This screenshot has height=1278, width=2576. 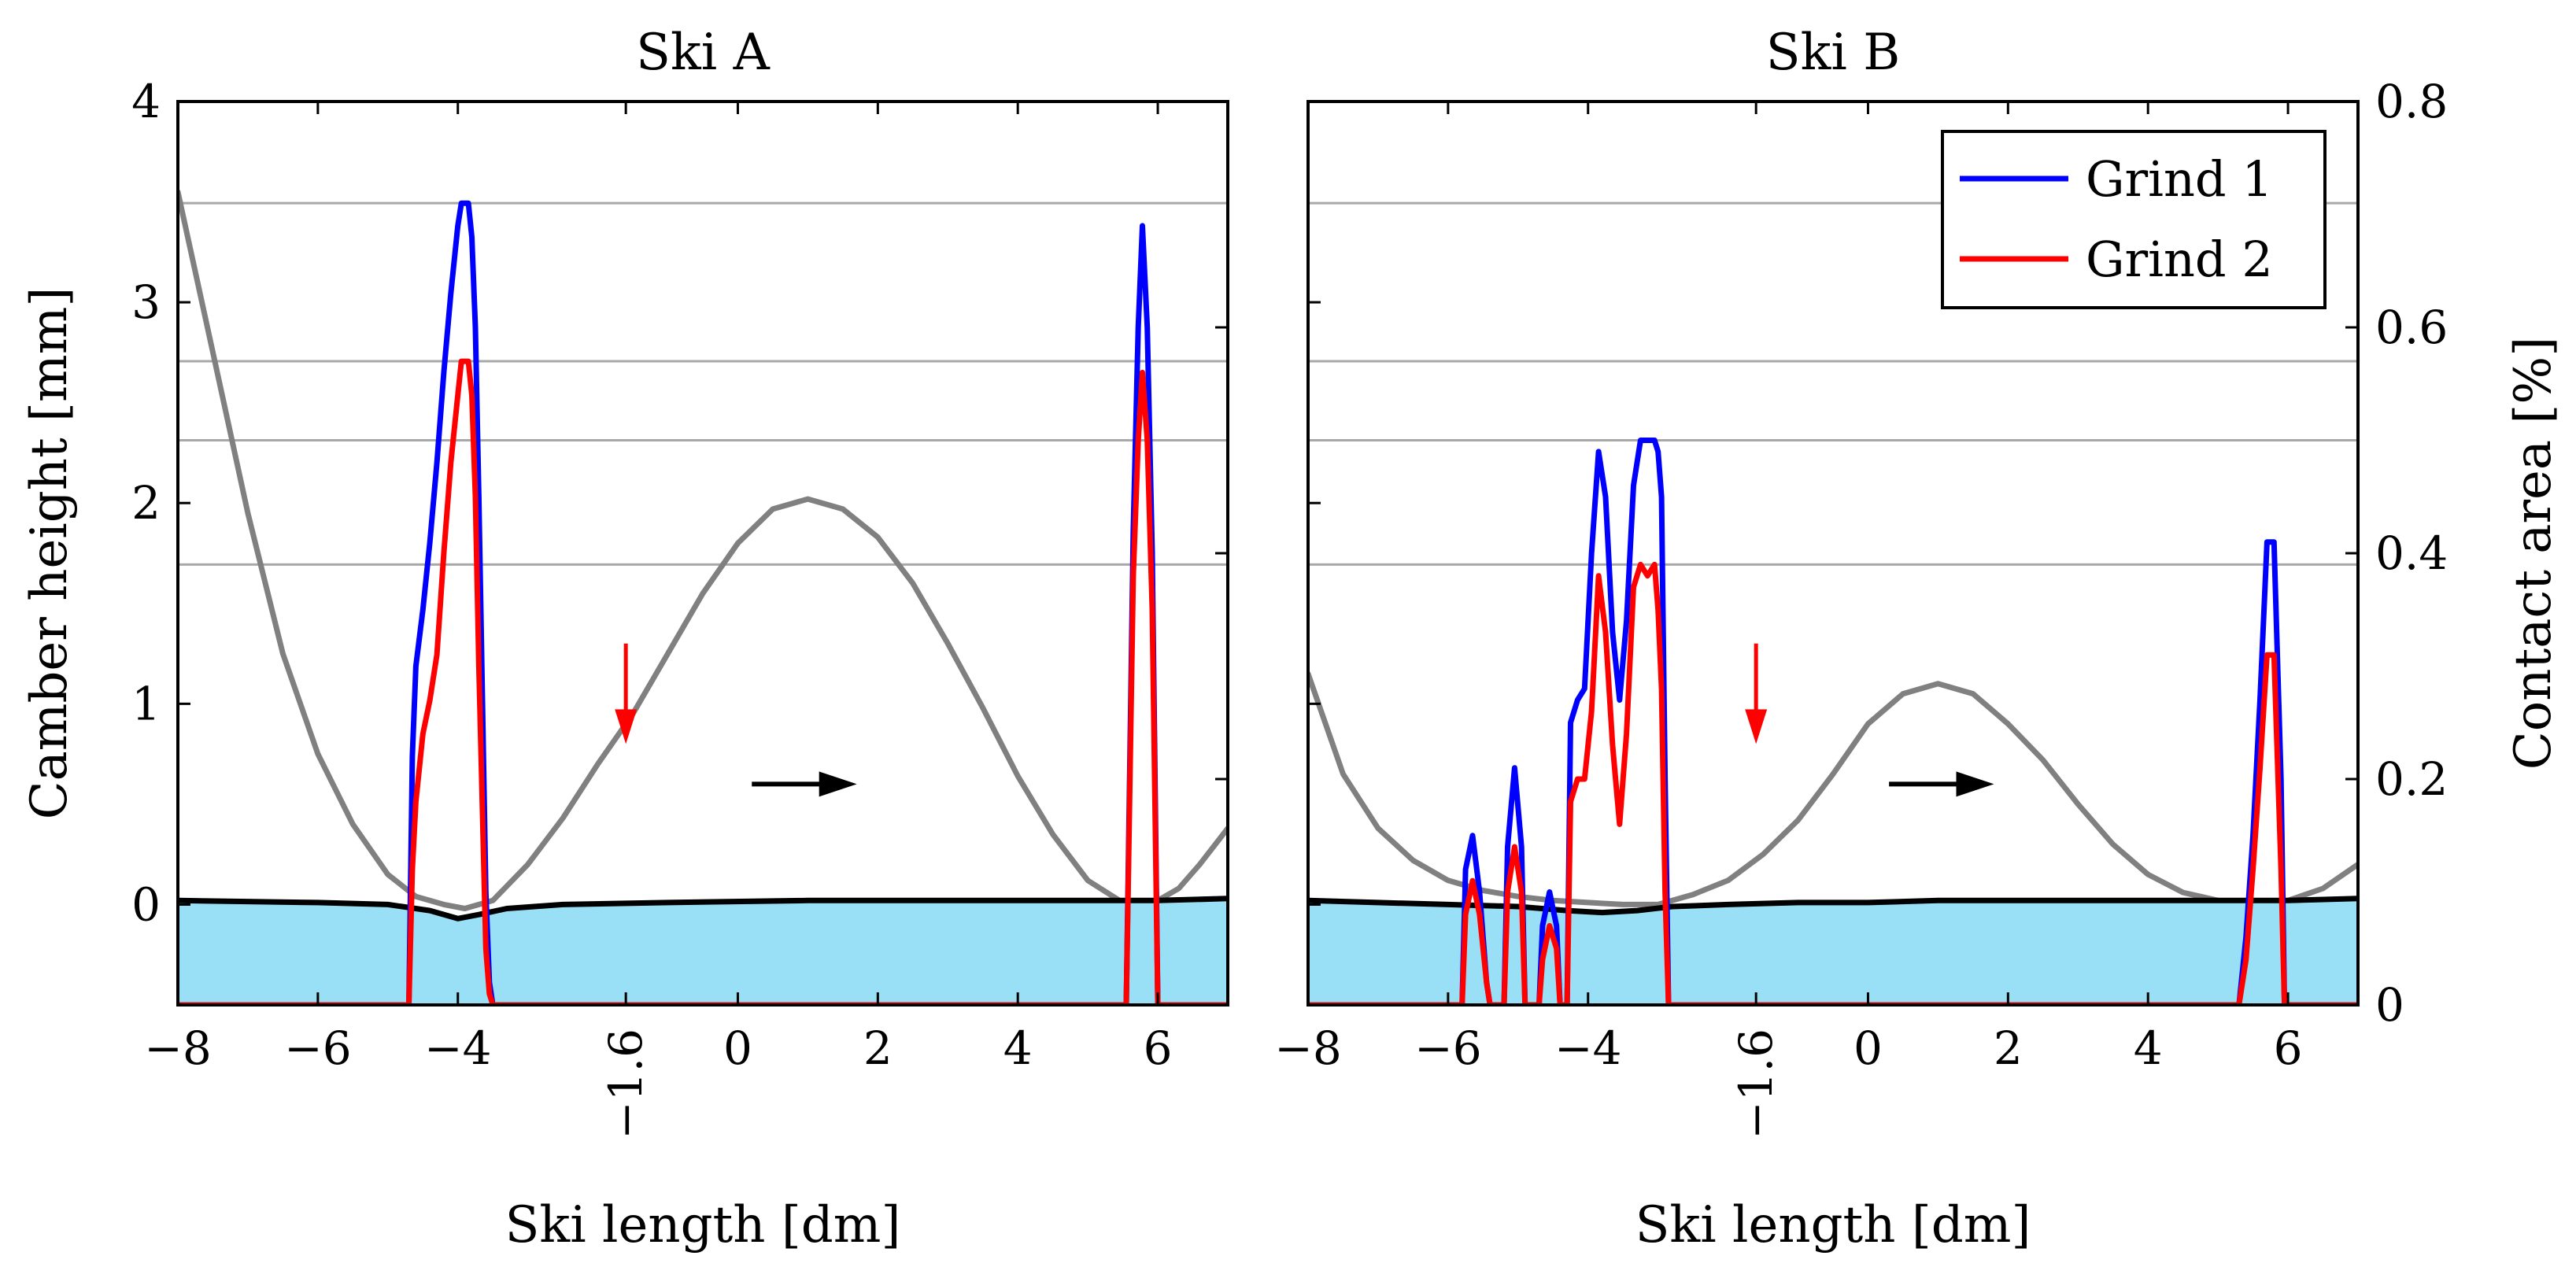 What do you see at coordinates (2533, 553) in the screenshot?
I see `y2-axis-title: Contact area [%]` at bounding box center [2533, 553].